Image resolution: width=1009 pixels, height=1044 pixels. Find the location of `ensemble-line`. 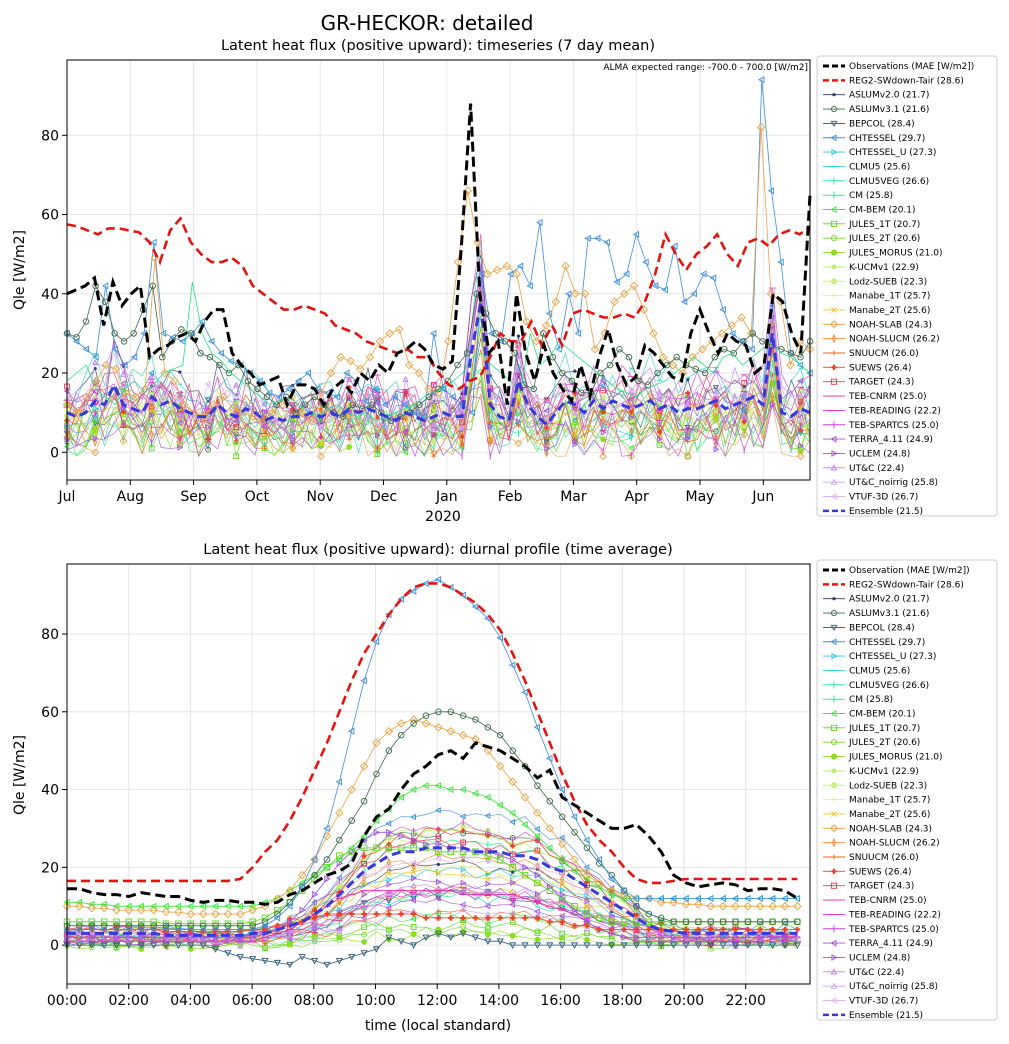

ensemble-line is located at coordinates (438, 364).